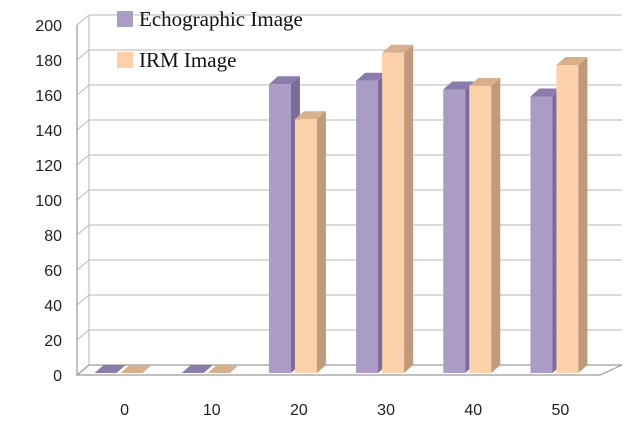 Image resolution: width=626 pixels, height=425 pixels. What do you see at coordinates (53, 236) in the screenshot?
I see `y-tick-label: 80` at bounding box center [53, 236].